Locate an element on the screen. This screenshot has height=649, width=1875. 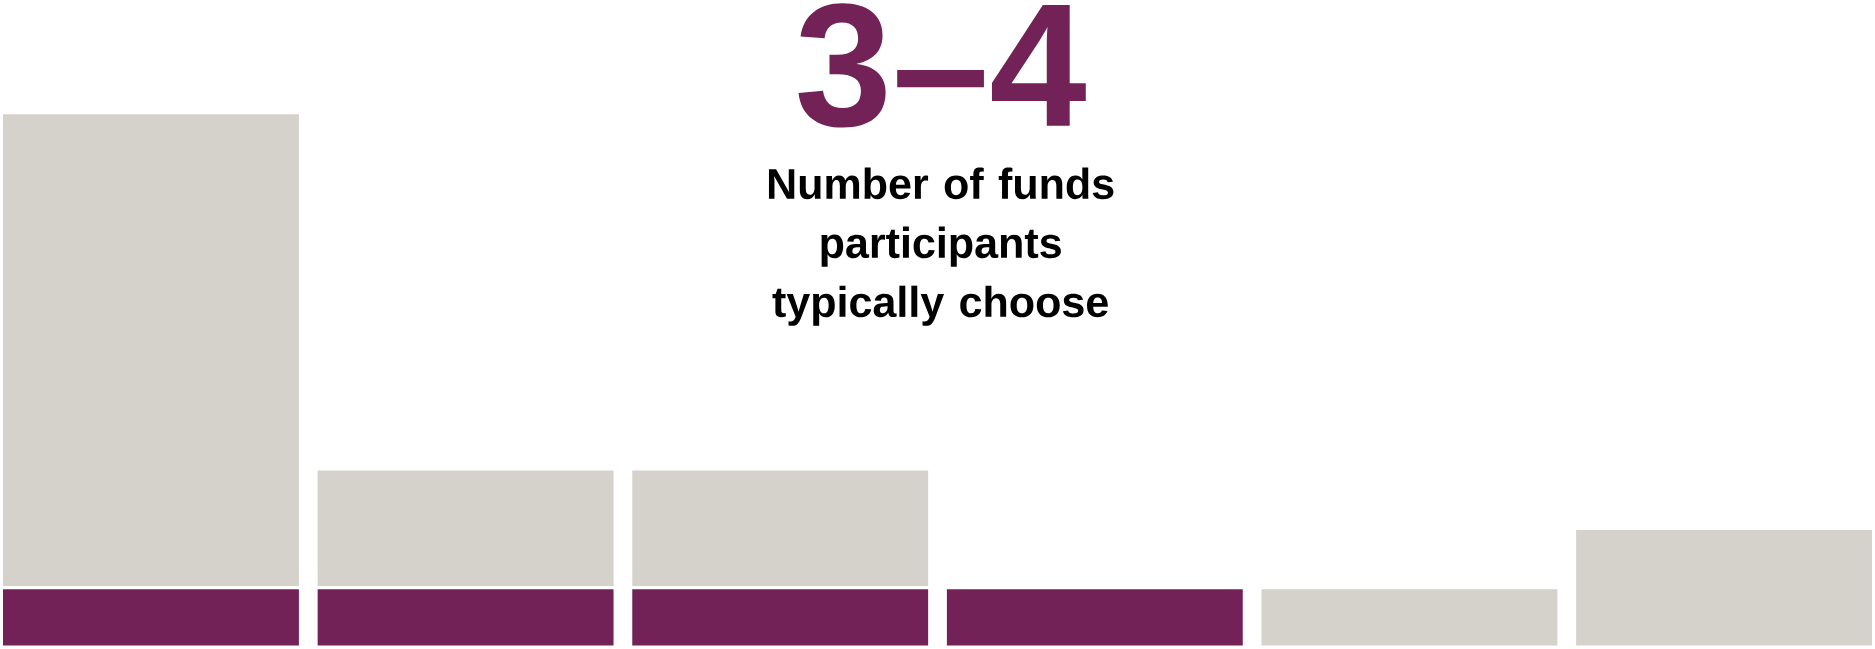
chart-title: 3–4 is located at coordinates (942, 65).